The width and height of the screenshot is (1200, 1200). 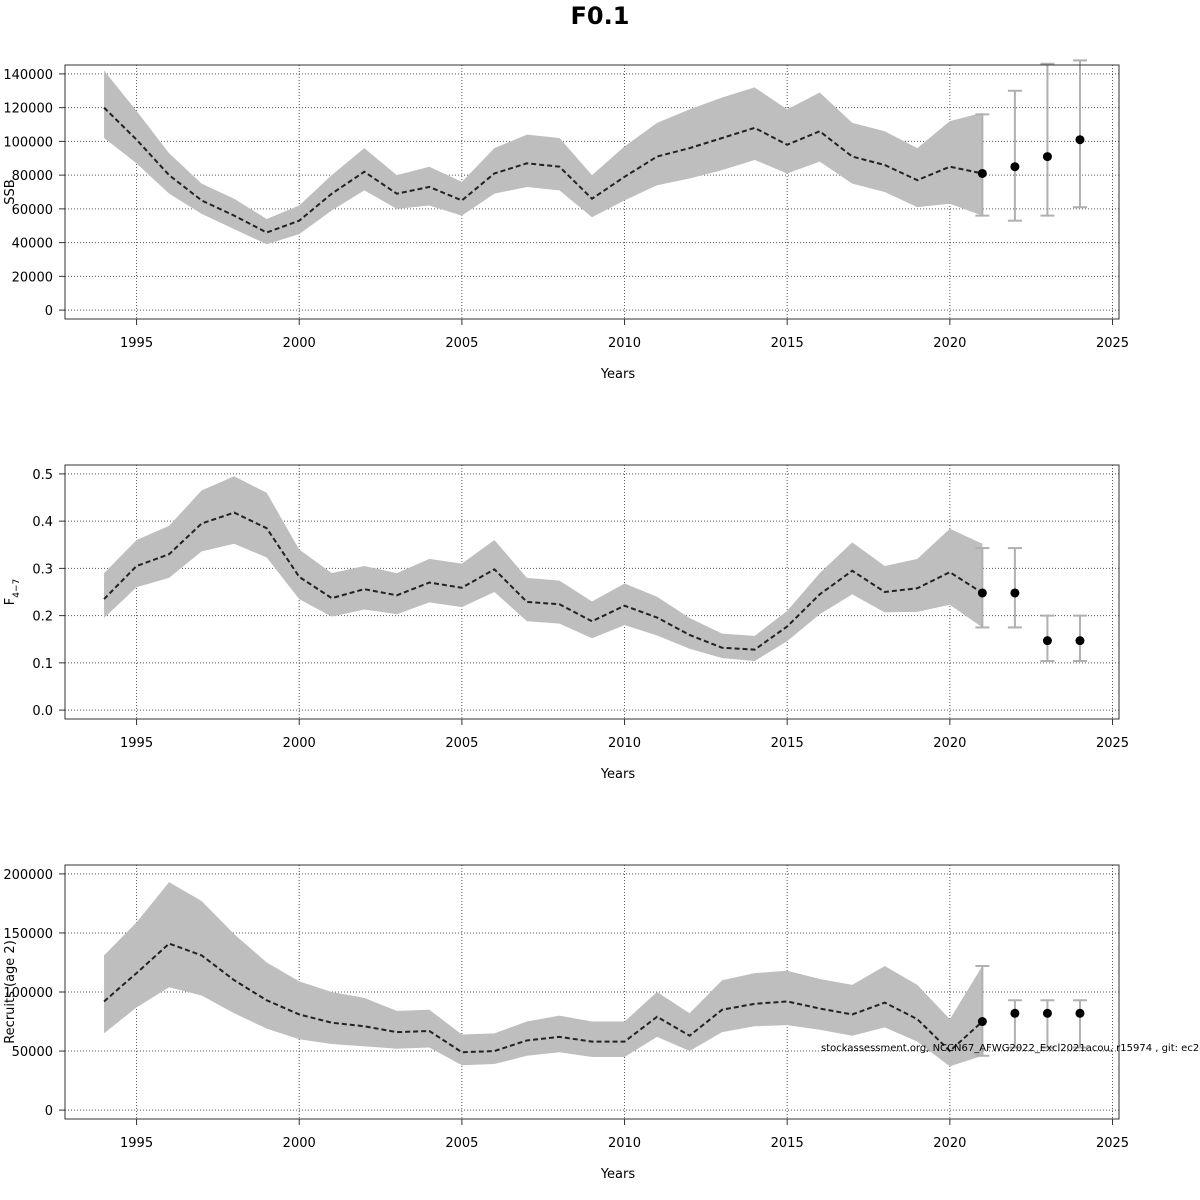 What do you see at coordinates (28, 875) in the screenshot?
I see `y-tick-label: 200000` at bounding box center [28, 875].